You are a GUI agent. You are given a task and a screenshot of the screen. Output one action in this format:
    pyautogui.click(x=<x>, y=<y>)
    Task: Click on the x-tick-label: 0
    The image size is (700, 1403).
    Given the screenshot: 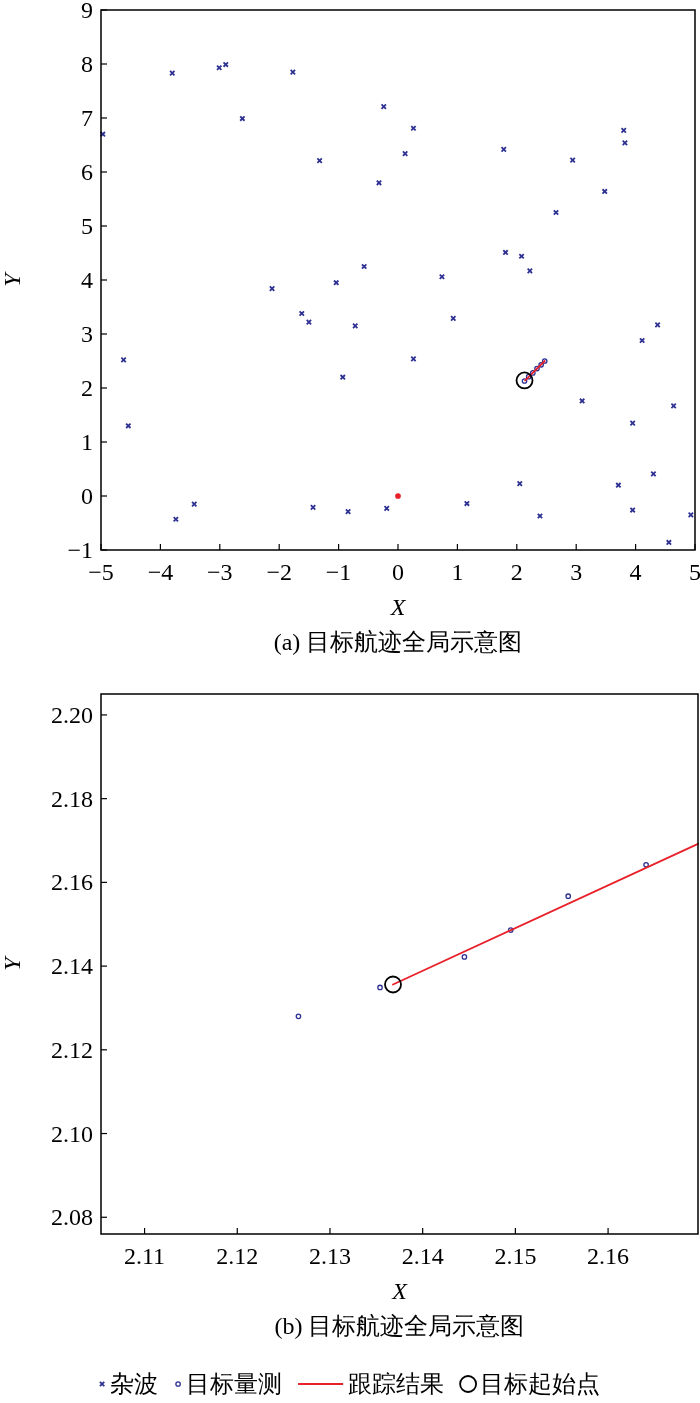 What is the action you would take?
    pyautogui.click(x=398, y=572)
    